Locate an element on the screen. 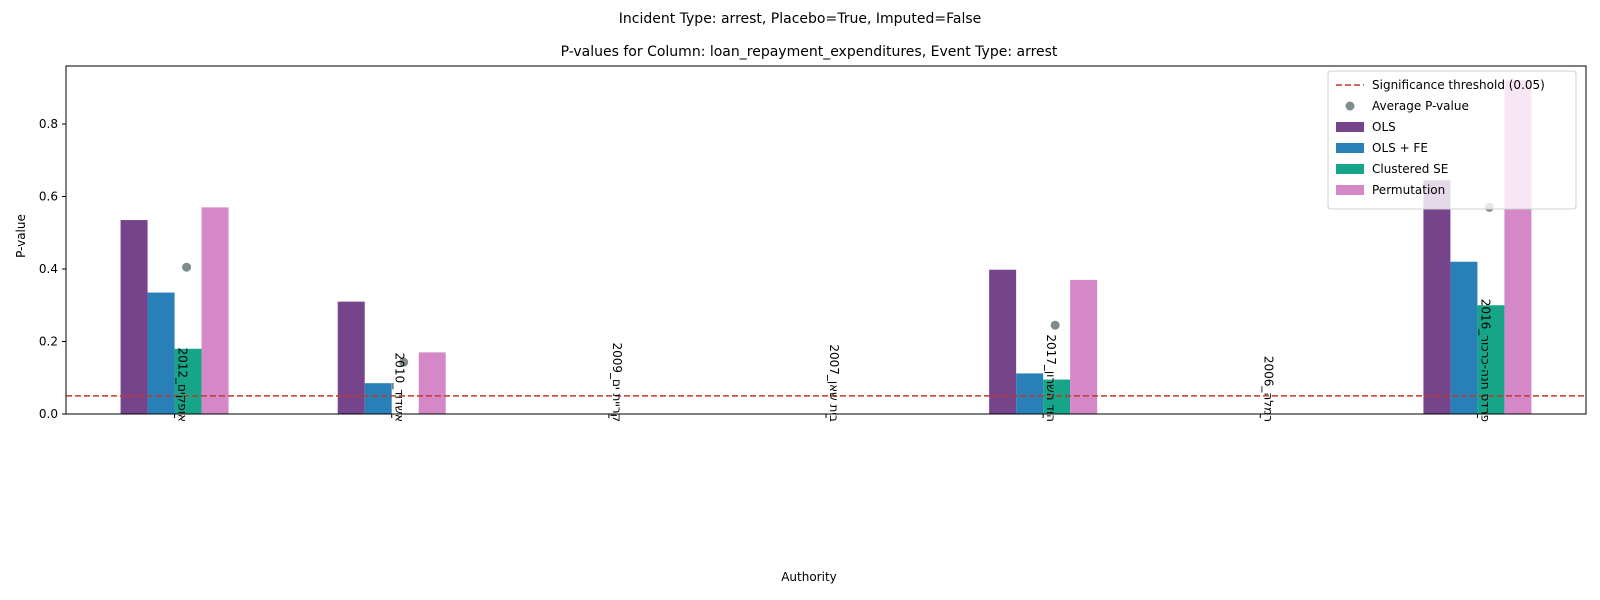 The width and height of the screenshot is (1600, 600). y-tick-label-2: 0.4 is located at coordinates (48, 269).